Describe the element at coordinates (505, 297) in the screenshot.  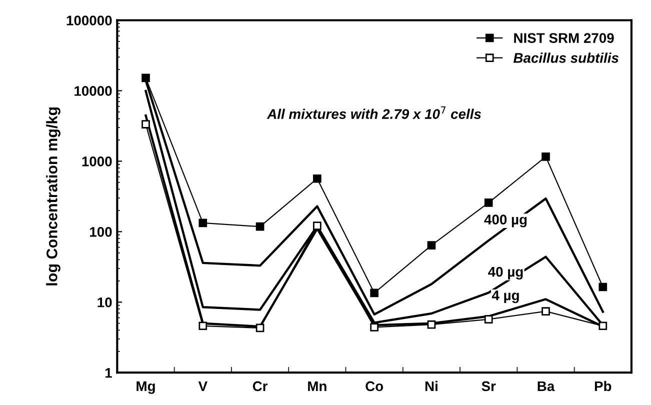
I see `series-label: 4 µg` at that location.